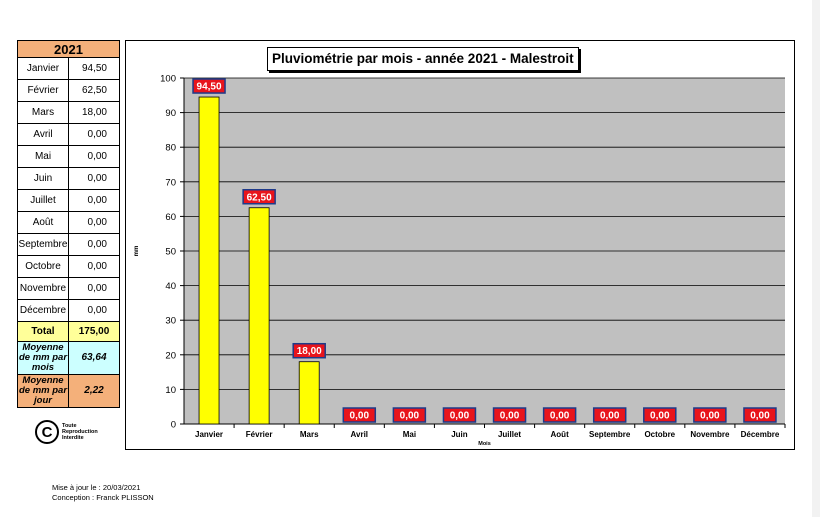  Describe the element at coordinates (484, 444) in the screenshot. I see `x-axis-label: Mois` at that location.